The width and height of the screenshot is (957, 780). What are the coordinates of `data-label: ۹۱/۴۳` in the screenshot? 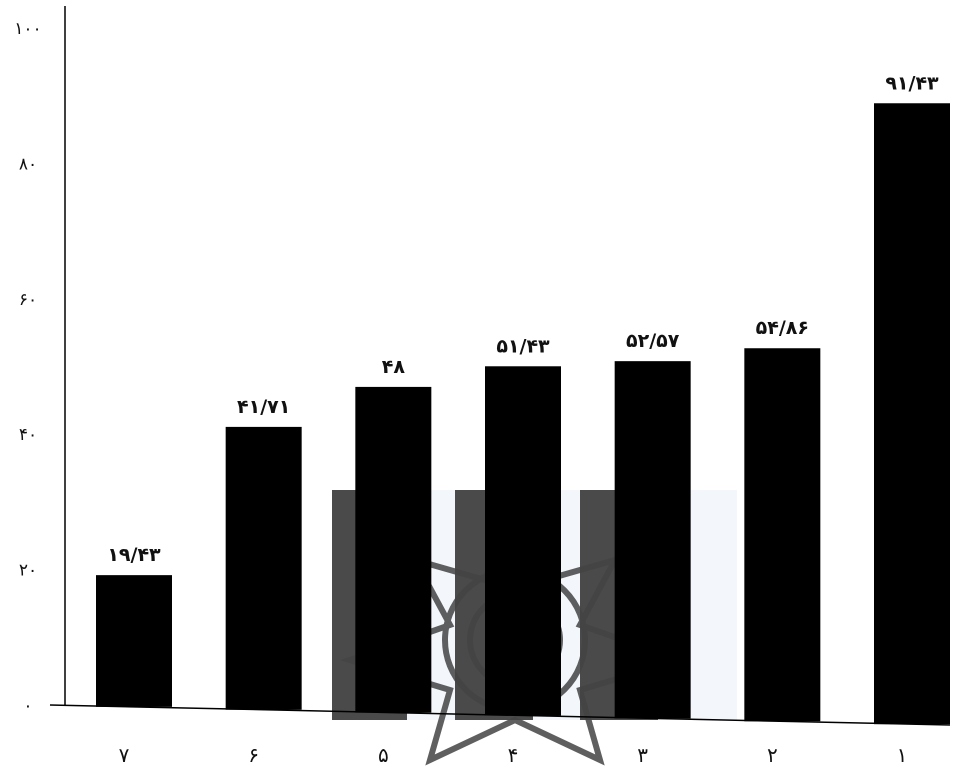 It's located at (912, 83).